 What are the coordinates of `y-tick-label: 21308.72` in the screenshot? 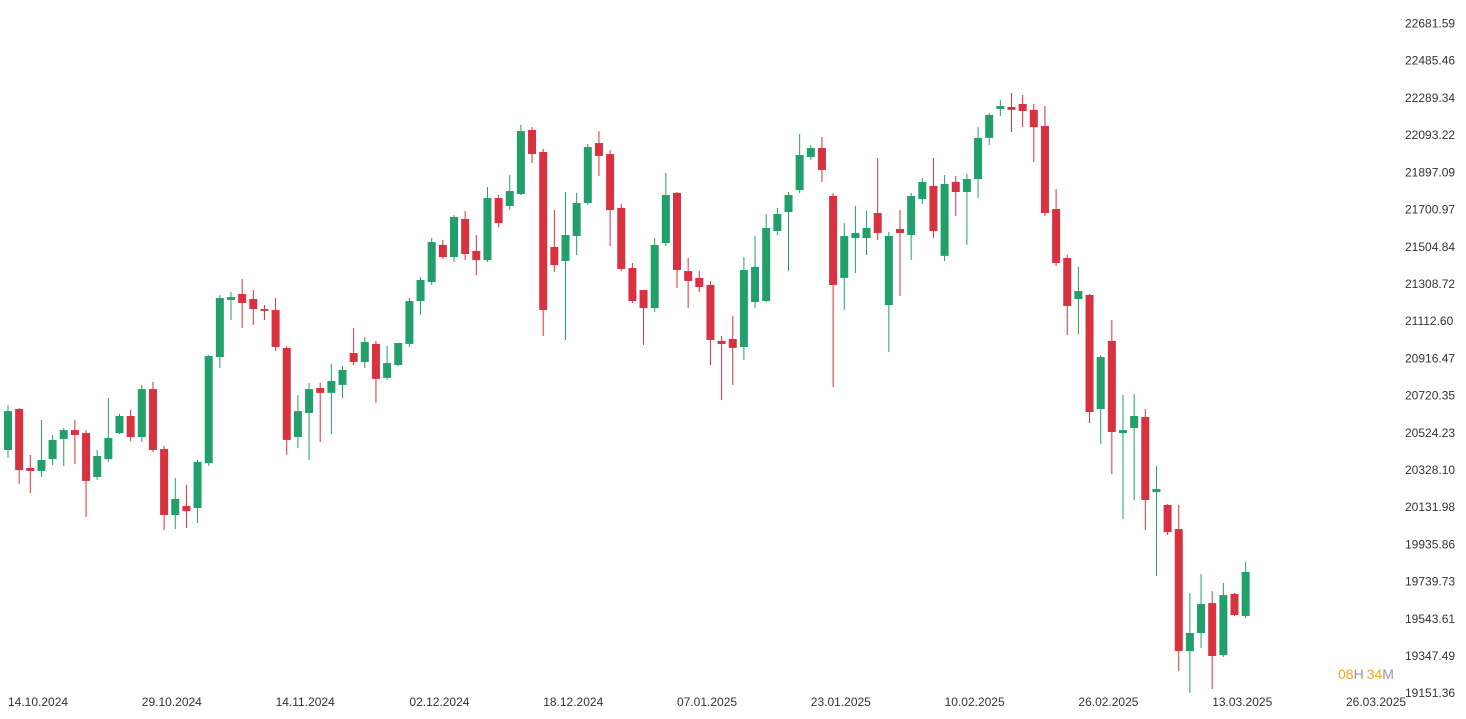 It's located at (1430, 284).